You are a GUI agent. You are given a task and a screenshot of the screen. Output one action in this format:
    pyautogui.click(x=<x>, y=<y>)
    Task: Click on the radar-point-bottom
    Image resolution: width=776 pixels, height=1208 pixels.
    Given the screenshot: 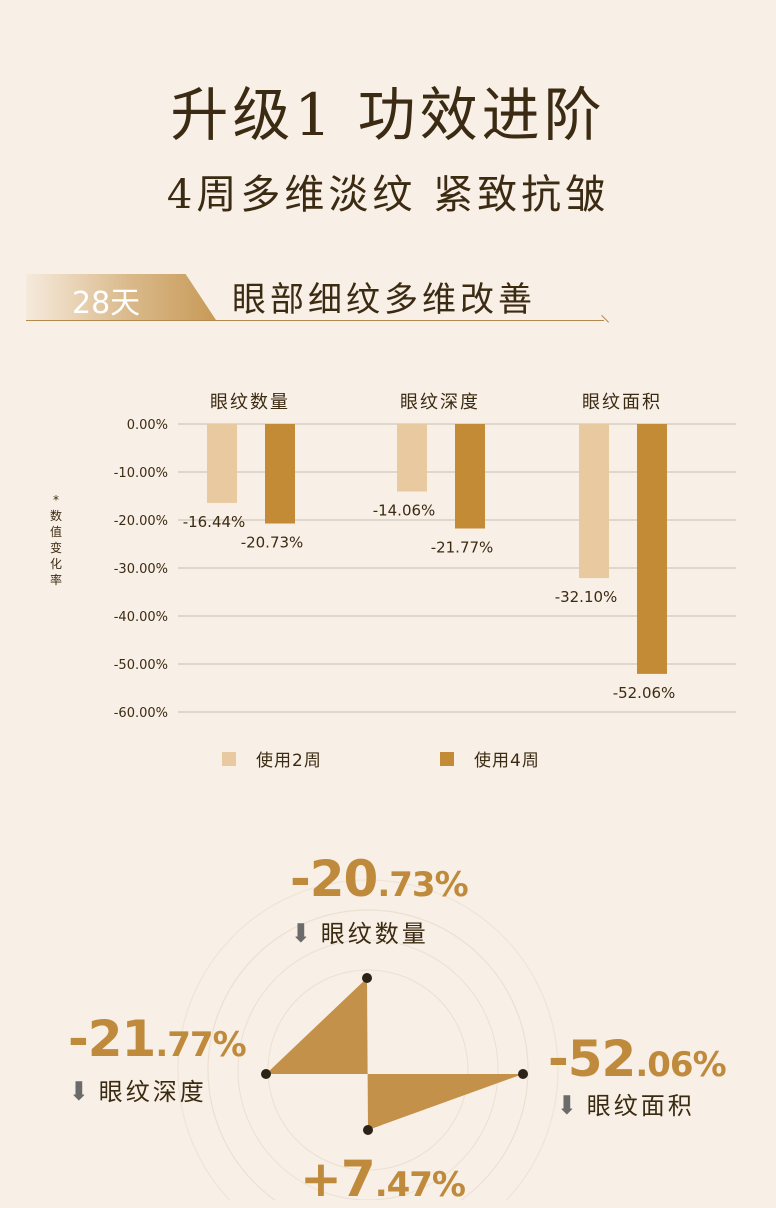 What is the action you would take?
    pyautogui.click(x=368, y=1130)
    